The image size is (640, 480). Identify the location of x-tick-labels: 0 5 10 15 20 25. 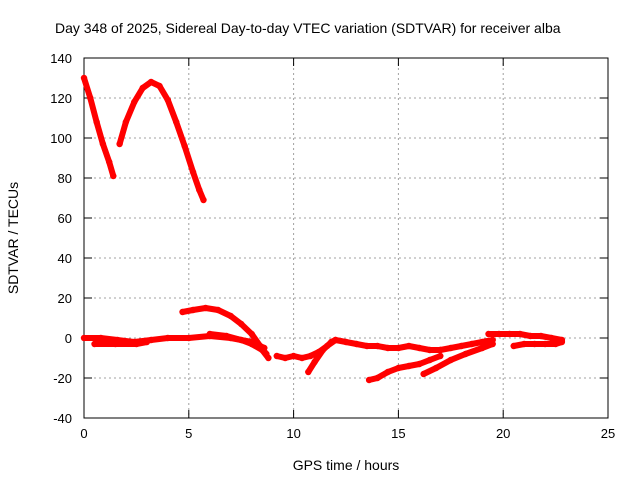
(347, 433).